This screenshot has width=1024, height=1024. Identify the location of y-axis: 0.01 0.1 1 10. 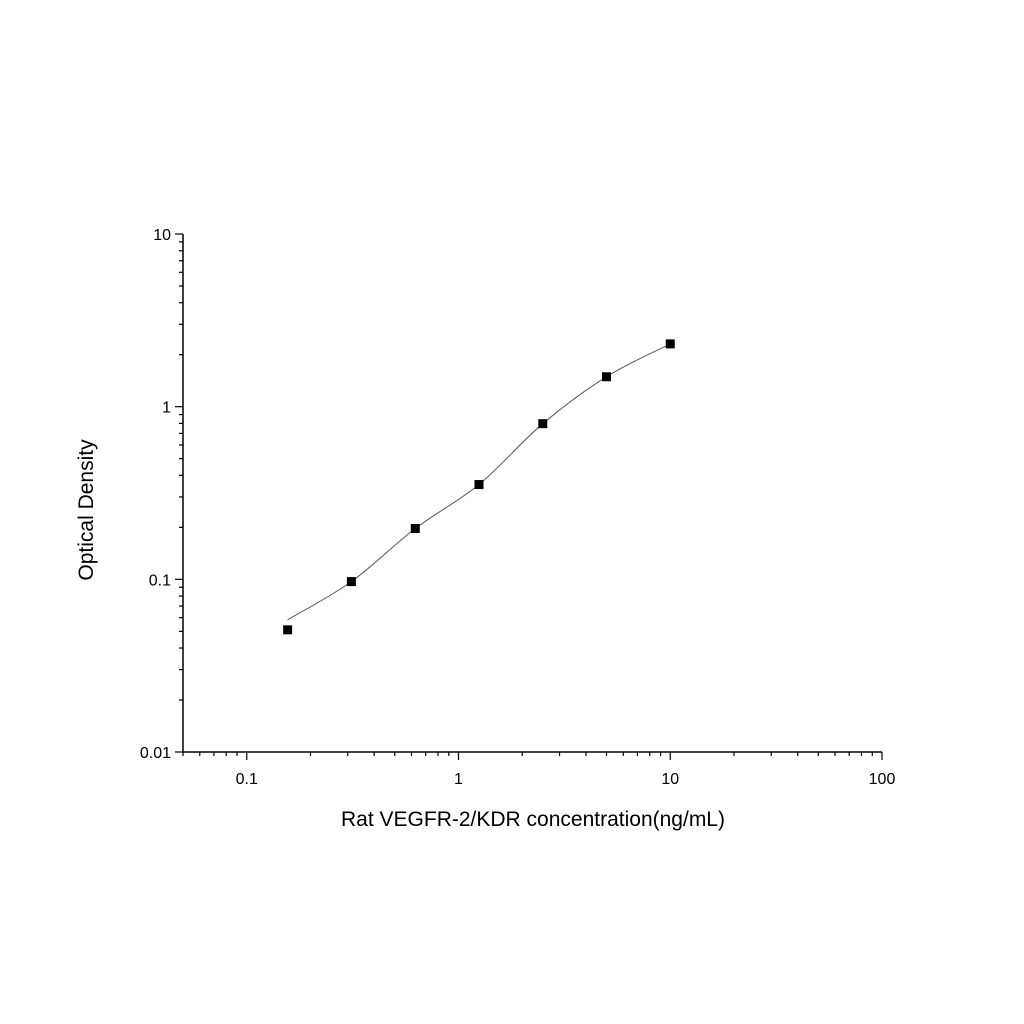
(162, 494).